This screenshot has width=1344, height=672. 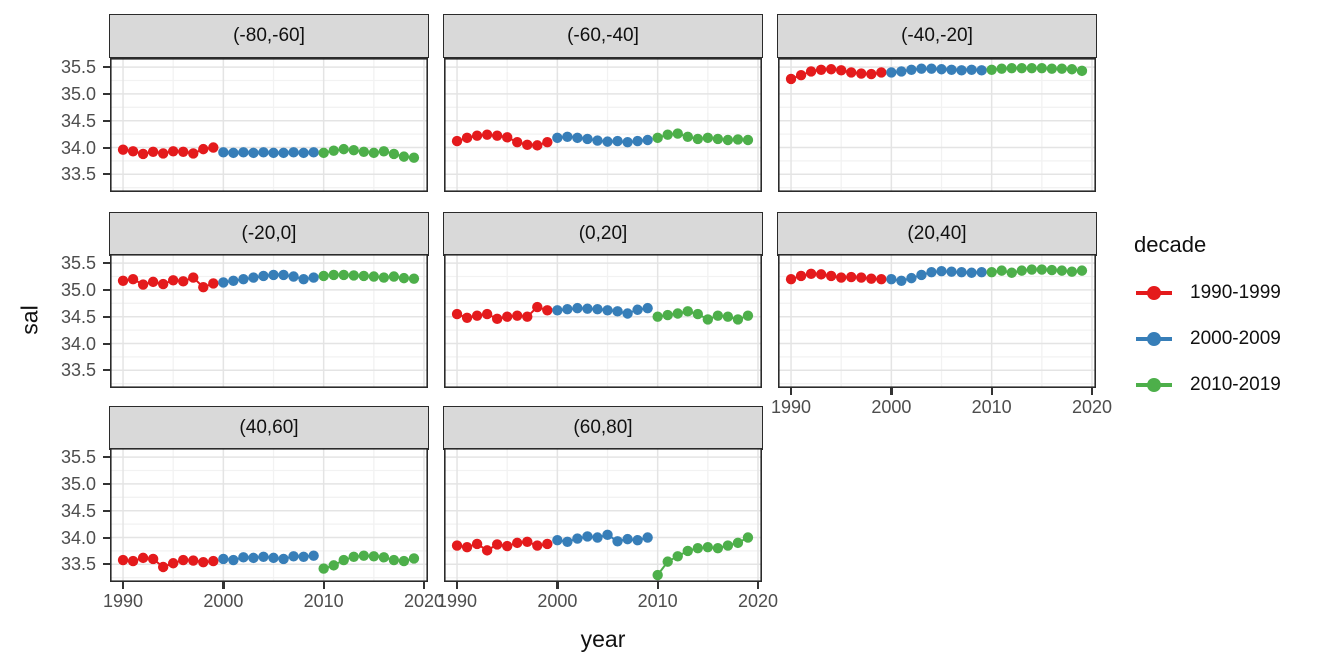 What do you see at coordinates (603, 639) in the screenshot?
I see `x-axis-title: year` at bounding box center [603, 639].